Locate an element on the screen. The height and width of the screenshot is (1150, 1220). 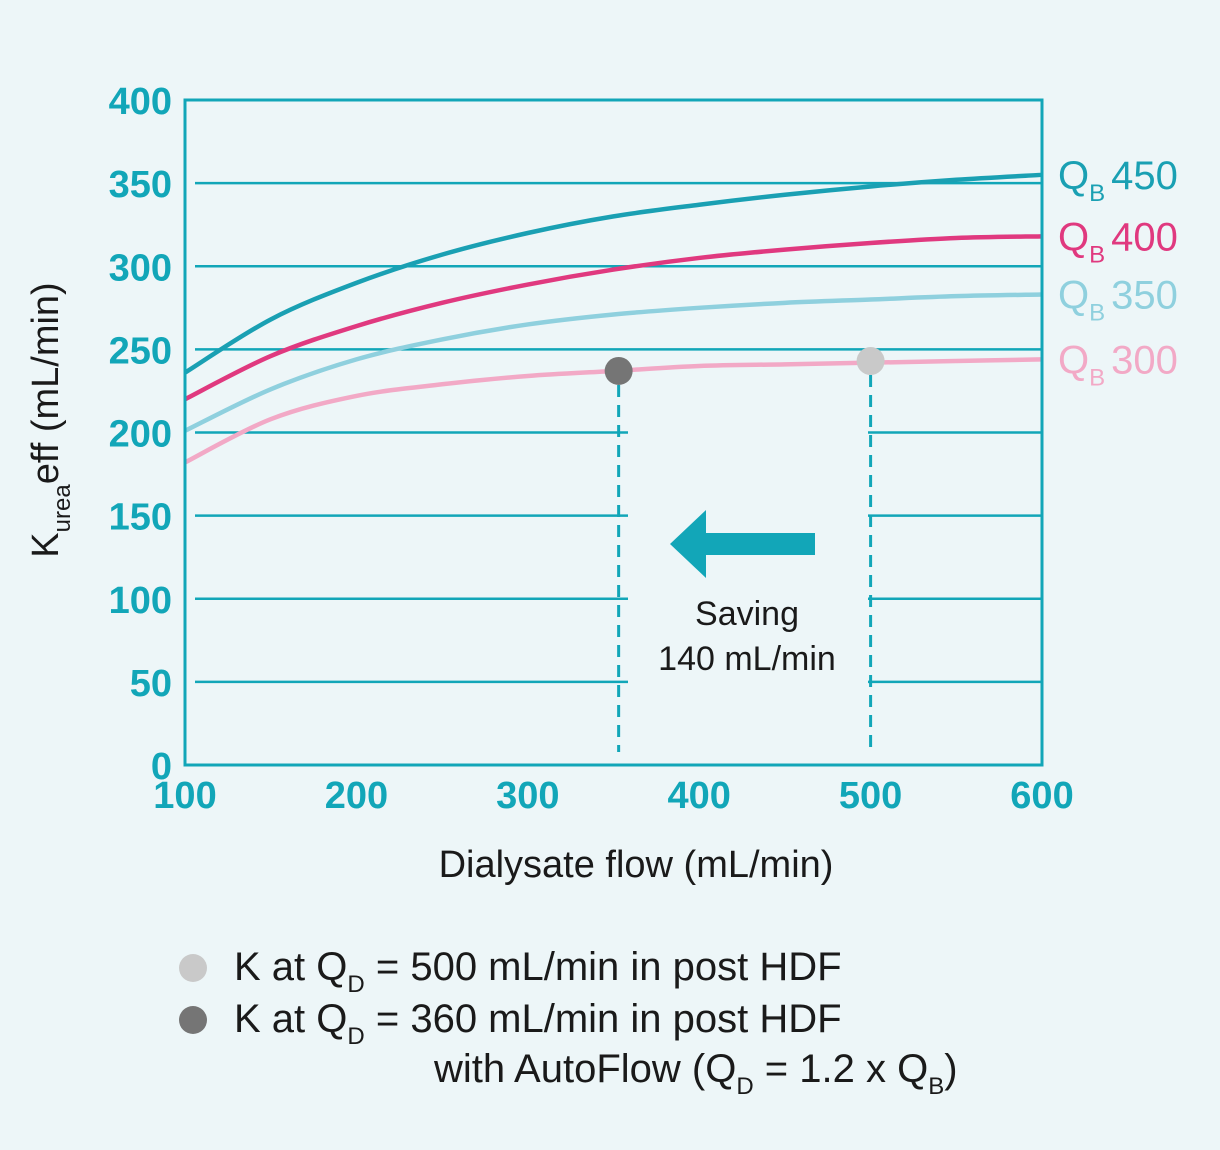
y-tick-0: 0 is located at coordinates (161, 767).